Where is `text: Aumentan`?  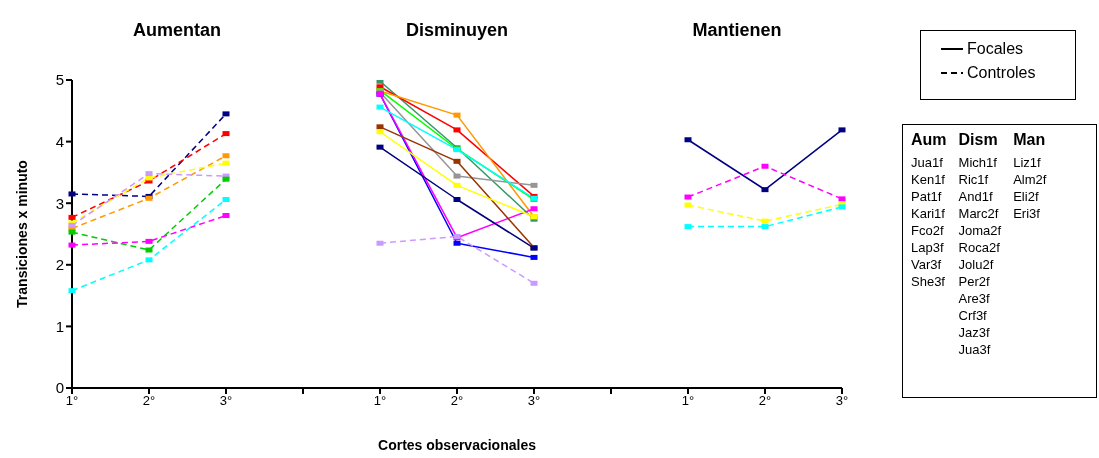 text: Aumentan is located at coordinates (177, 30).